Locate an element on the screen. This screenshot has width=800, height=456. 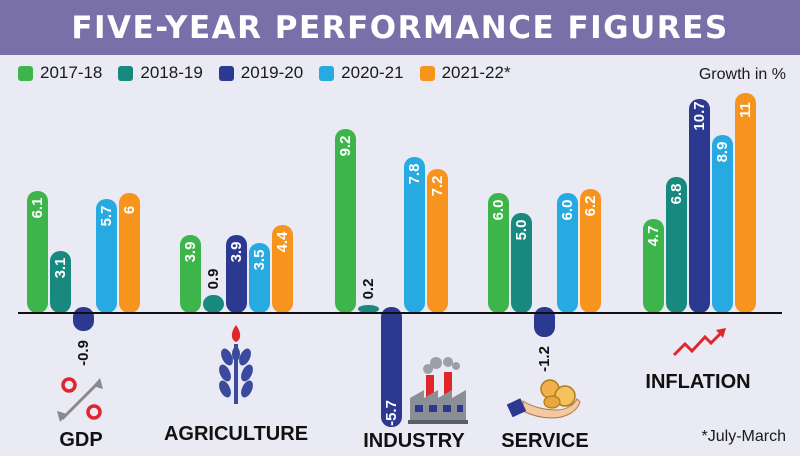
rising-arrow-icon is located at coordinates (699, 342).